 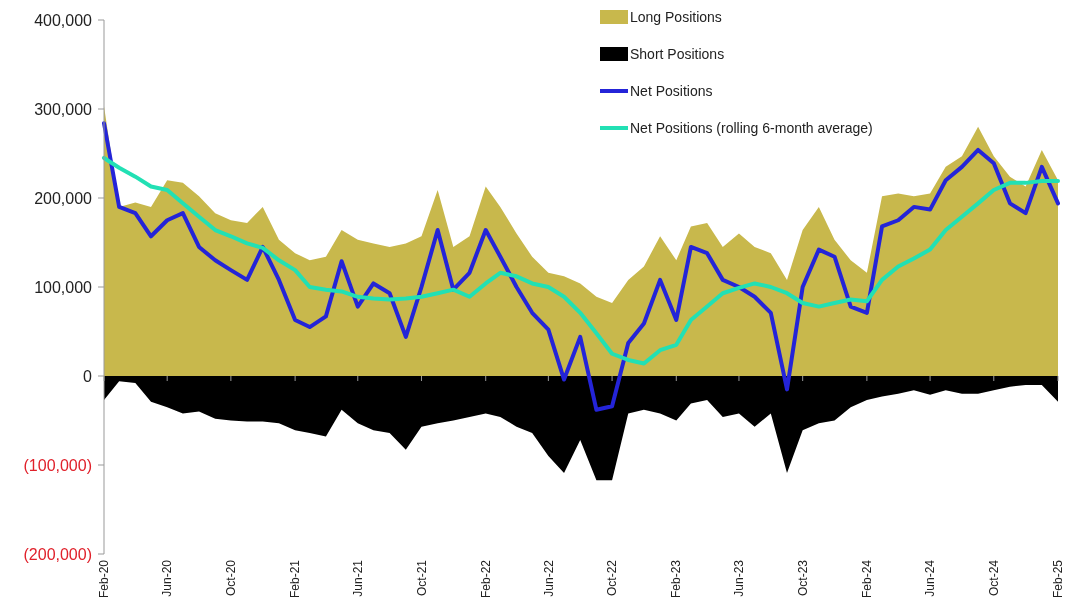 What do you see at coordinates (63, 20) in the screenshot?
I see `y-tick-label: 400,000` at bounding box center [63, 20].